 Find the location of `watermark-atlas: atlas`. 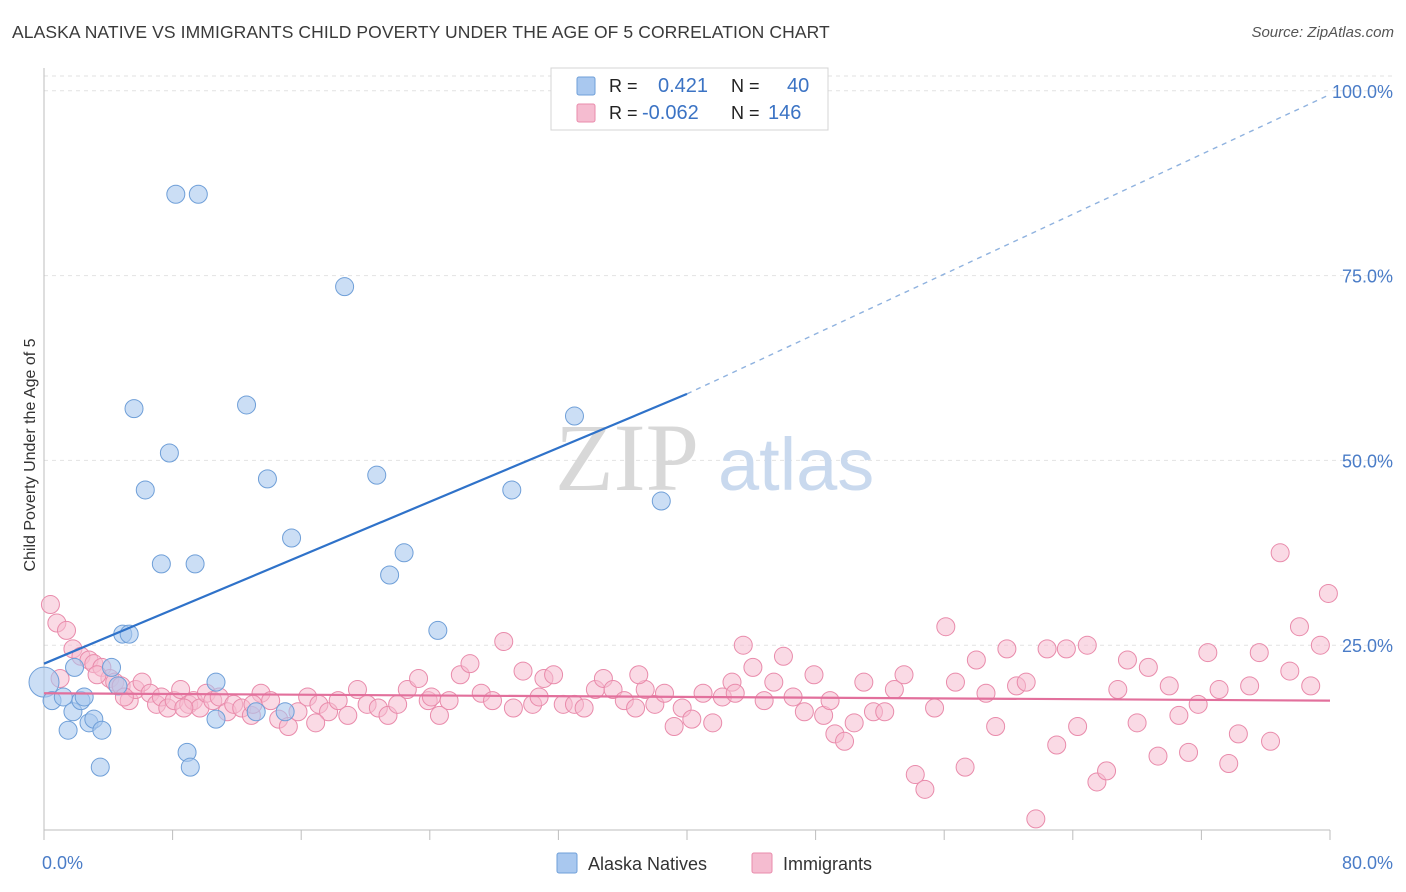

watermark-atlas: atlas is located at coordinates (796, 464).